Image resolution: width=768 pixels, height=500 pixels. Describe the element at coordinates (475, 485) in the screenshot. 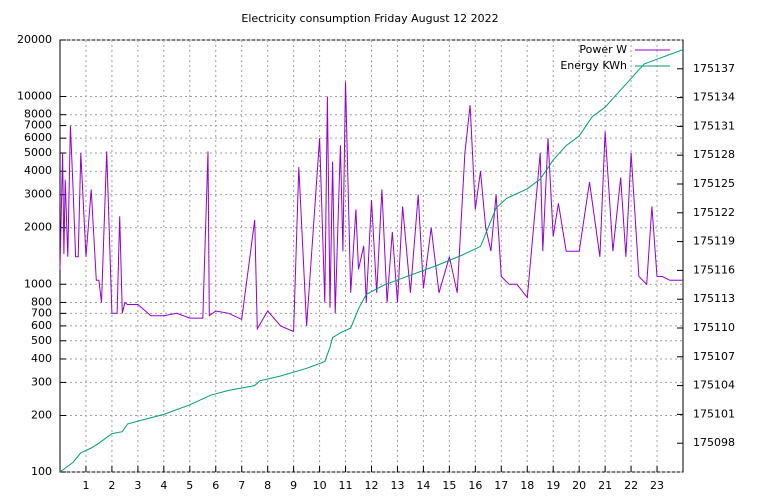

I see `x-tick-label: 16` at that location.